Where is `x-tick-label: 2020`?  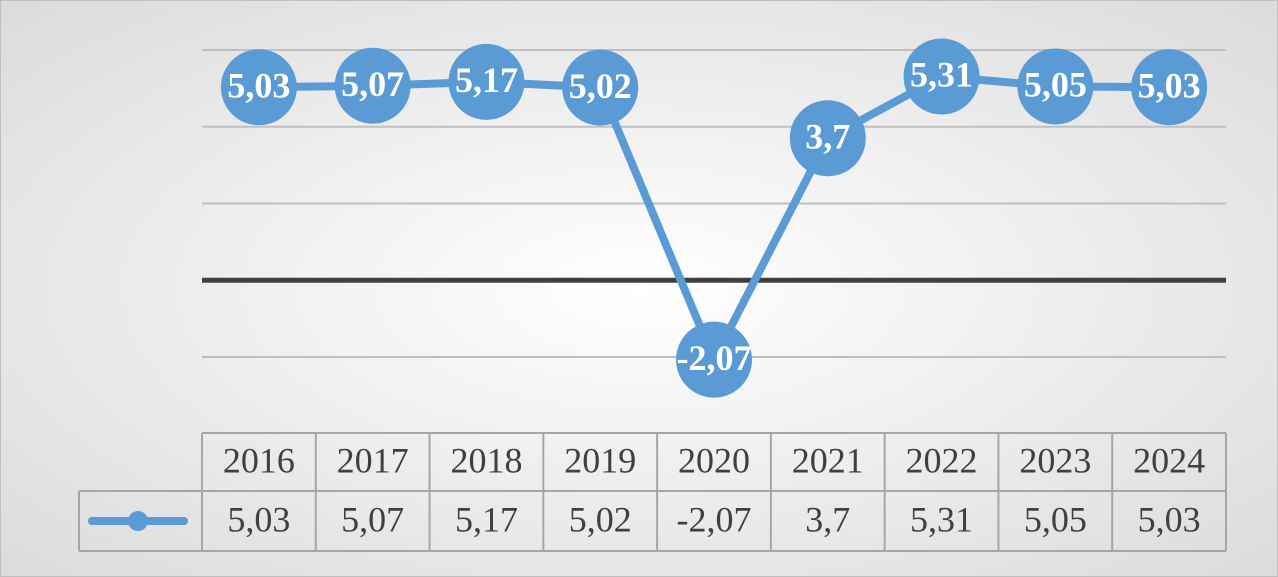
x-tick-label: 2020 is located at coordinates (714, 460).